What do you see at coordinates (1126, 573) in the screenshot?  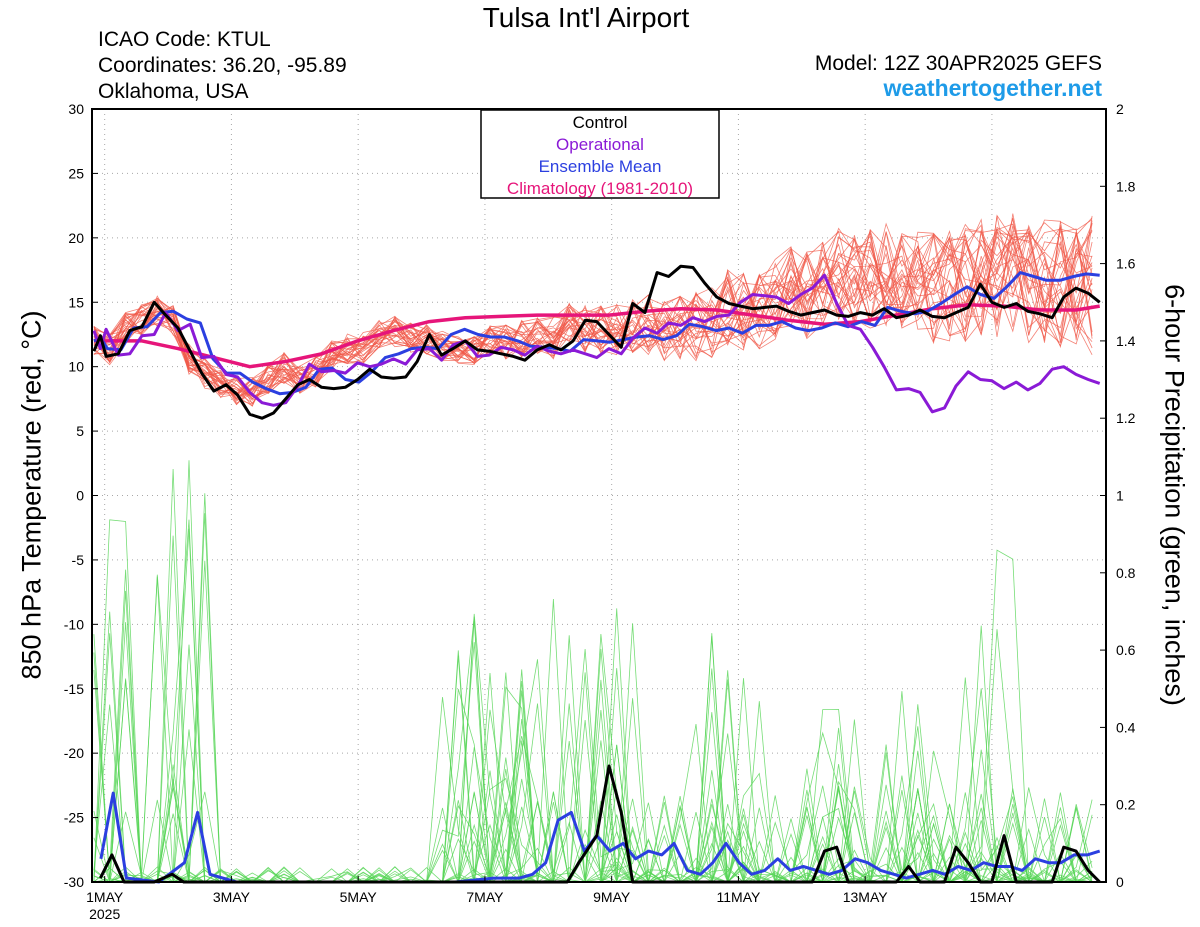 I see `y2-tick-label: 0.8` at bounding box center [1126, 573].